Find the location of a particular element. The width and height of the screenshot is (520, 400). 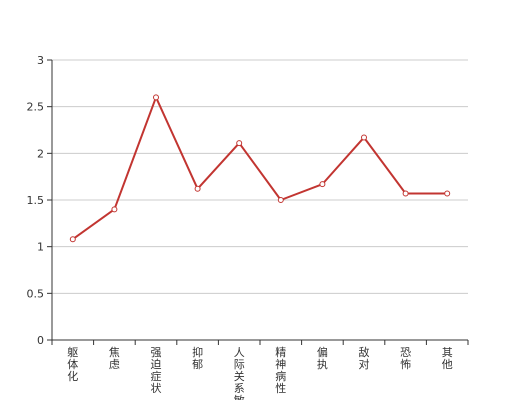

y-tick-label: 0 is located at coordinates (40, 340).